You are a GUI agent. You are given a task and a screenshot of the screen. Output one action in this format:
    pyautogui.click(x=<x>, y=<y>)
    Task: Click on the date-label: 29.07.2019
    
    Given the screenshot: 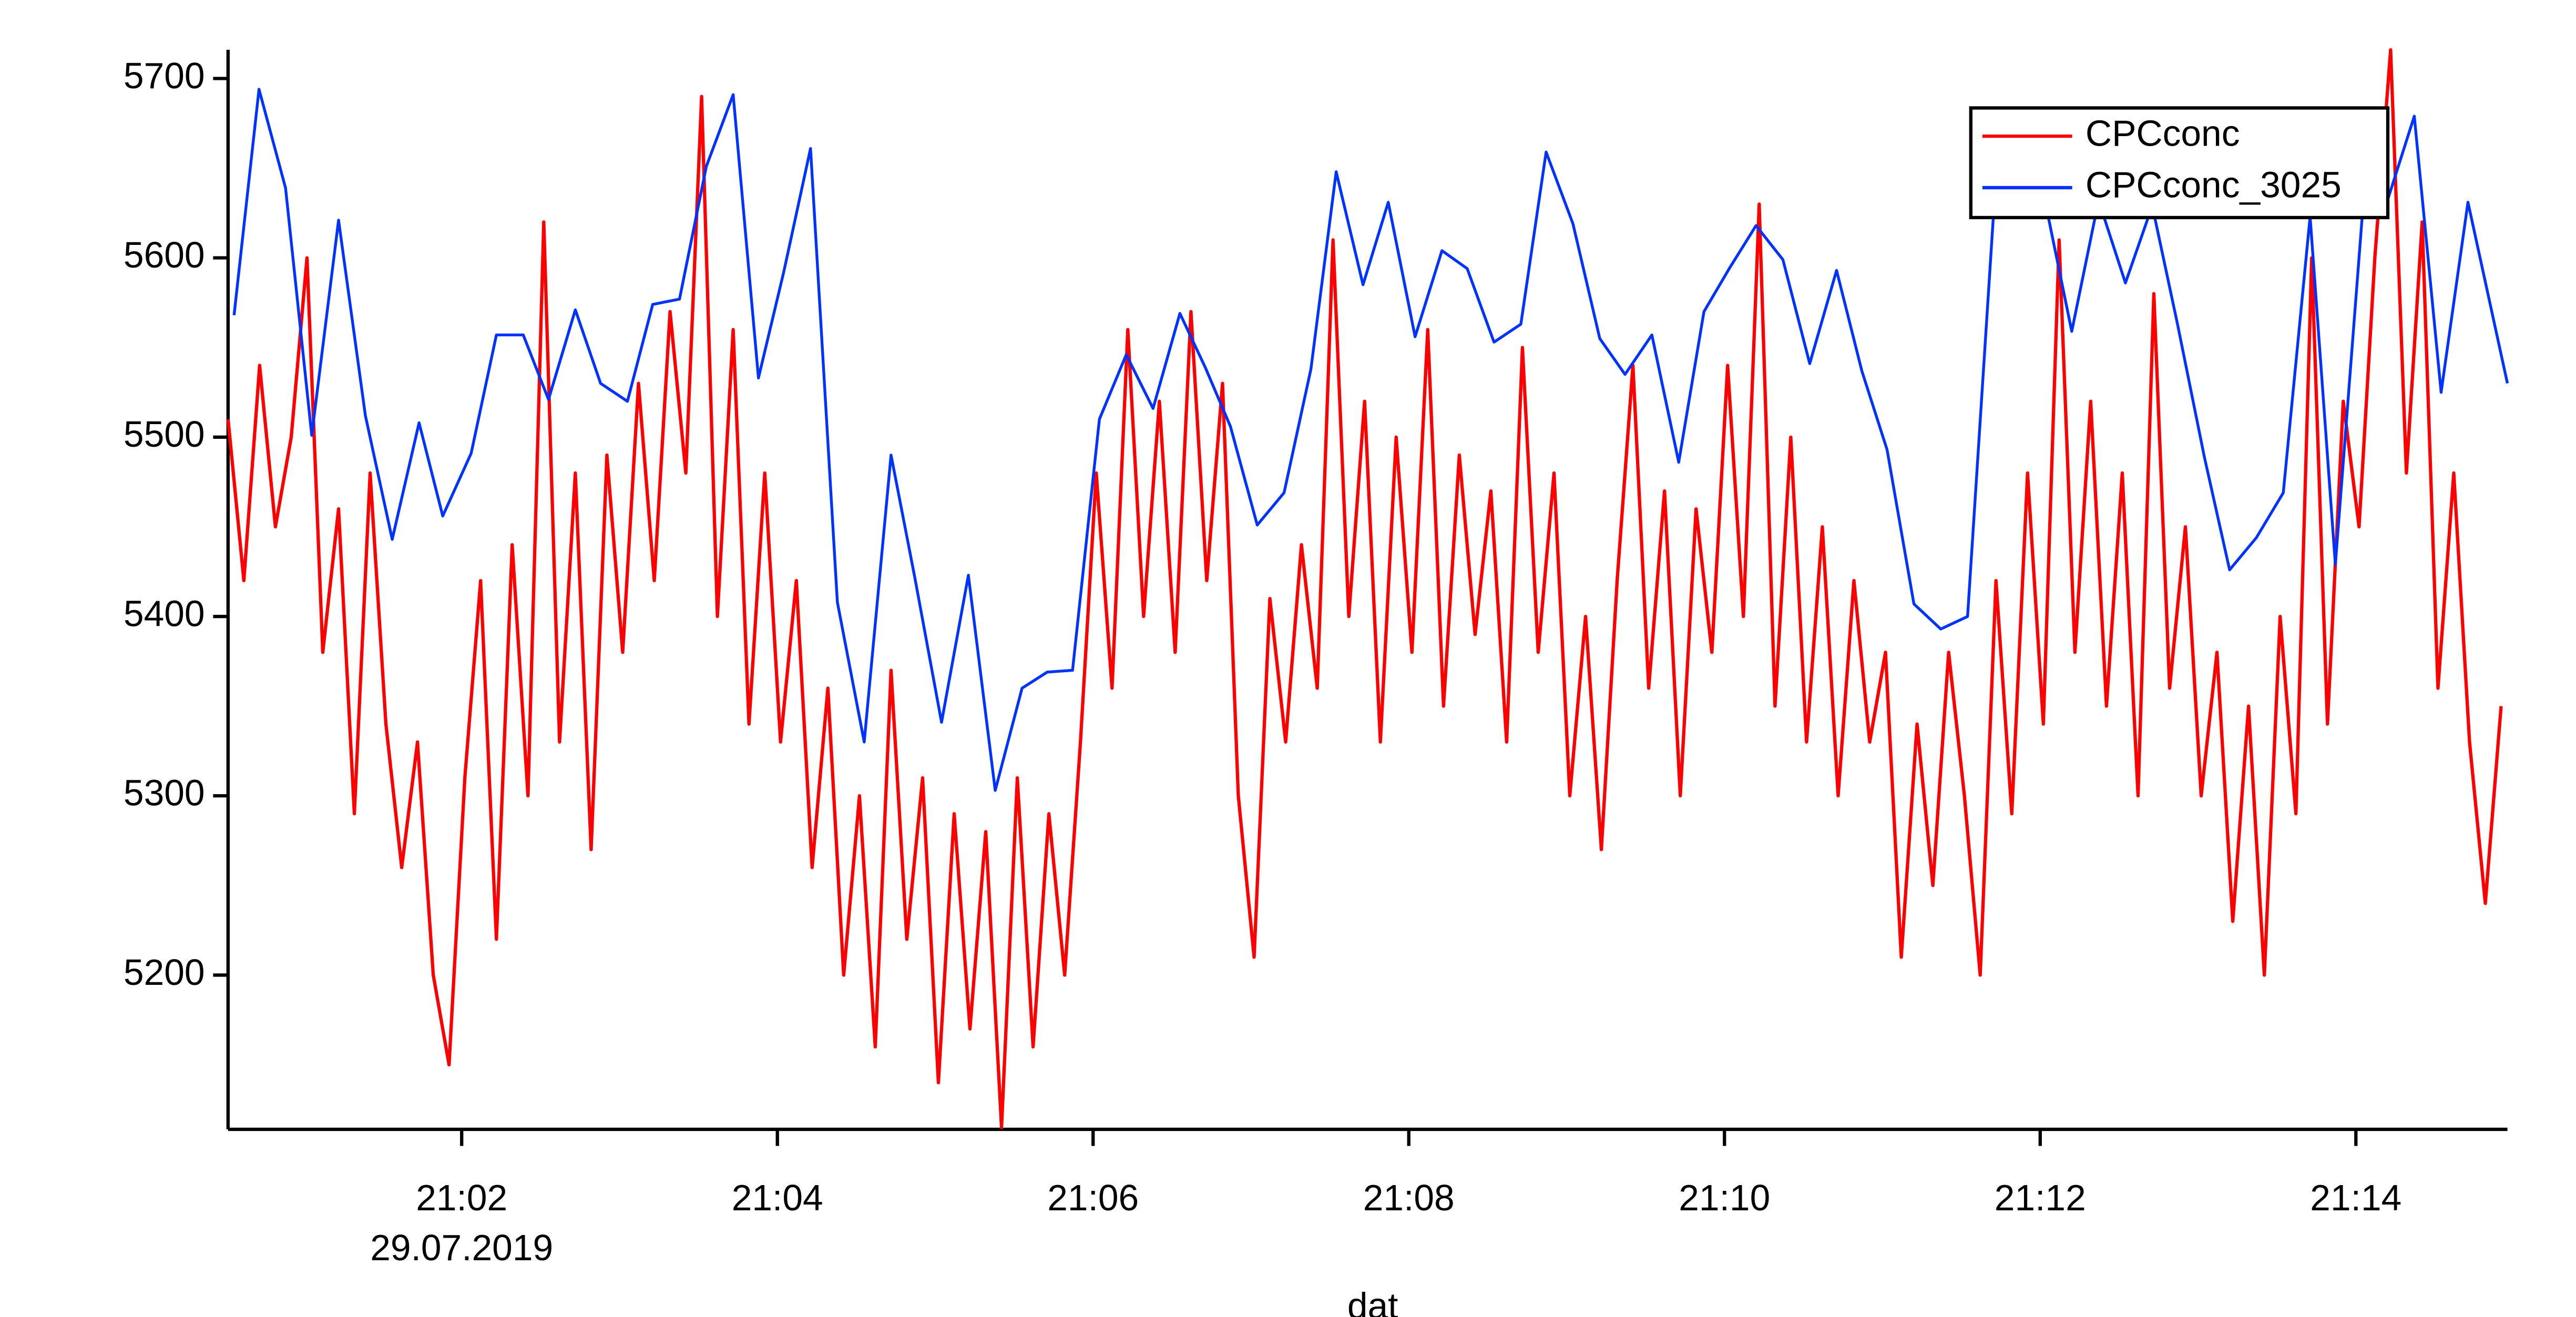 What is the action you would take?
    pyautogui.click(x=461, y=1247)
    